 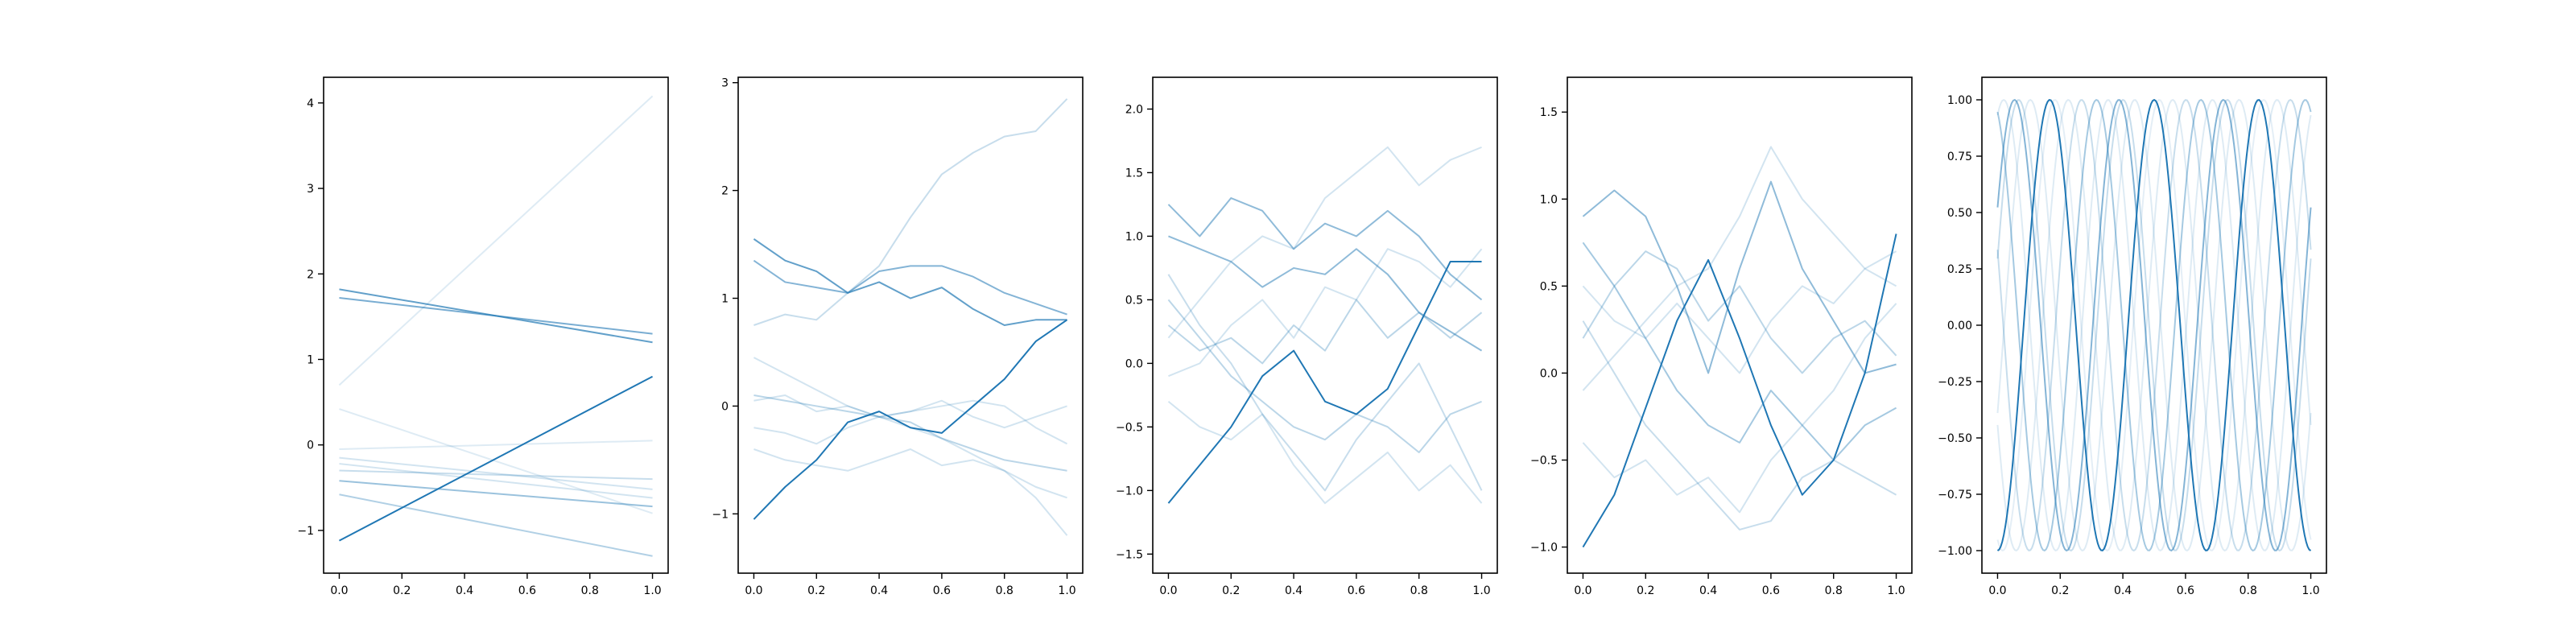 I want to click on y-tick-label: −0.75, so click(x=1955, y=495).